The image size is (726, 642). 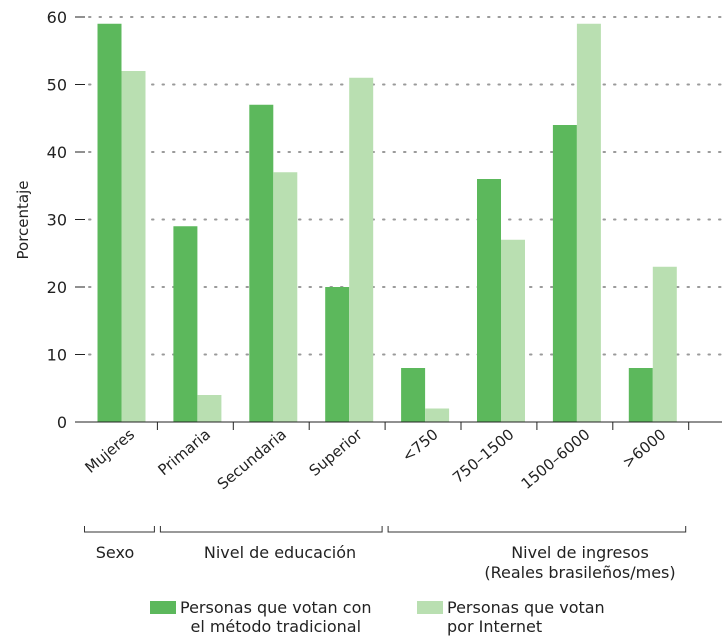 What do you see at coordinates (580, 572) in the screenshot?
I see `group-sublabel-ingresos: (Reales brasileños/mes)` at bounding box center [580, 572].